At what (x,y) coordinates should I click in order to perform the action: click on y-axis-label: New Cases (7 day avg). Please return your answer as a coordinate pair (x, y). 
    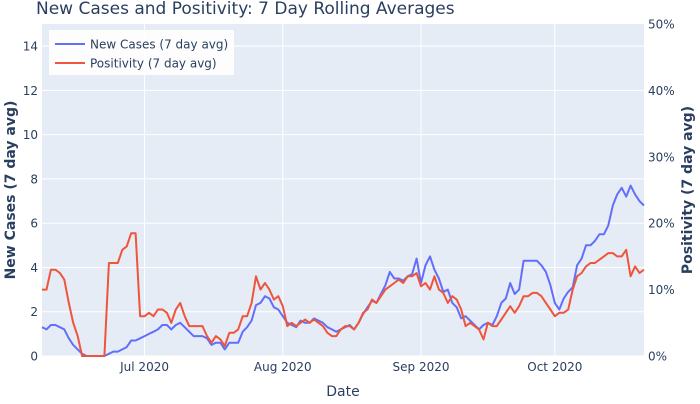
    Looking at the image, I should click on (11, 190).